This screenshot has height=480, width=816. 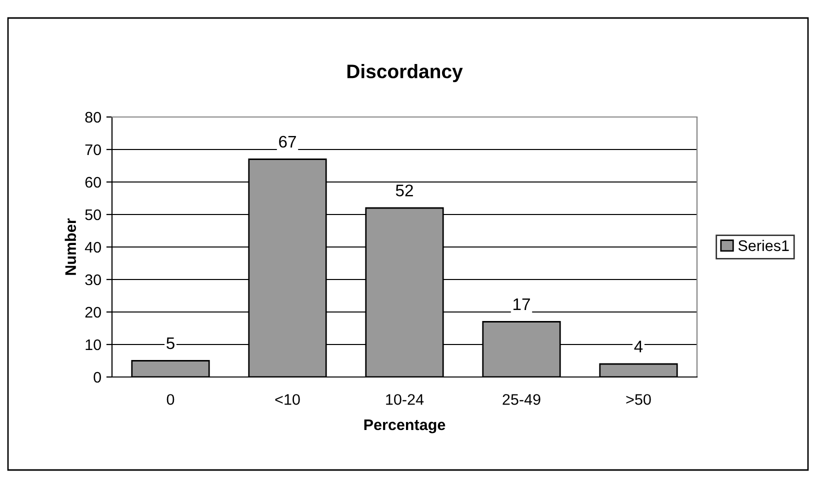 What do you see at coordinates (170, 343) in the screenshot?
I see `data-label: 5` at bounding box center [170, 343].